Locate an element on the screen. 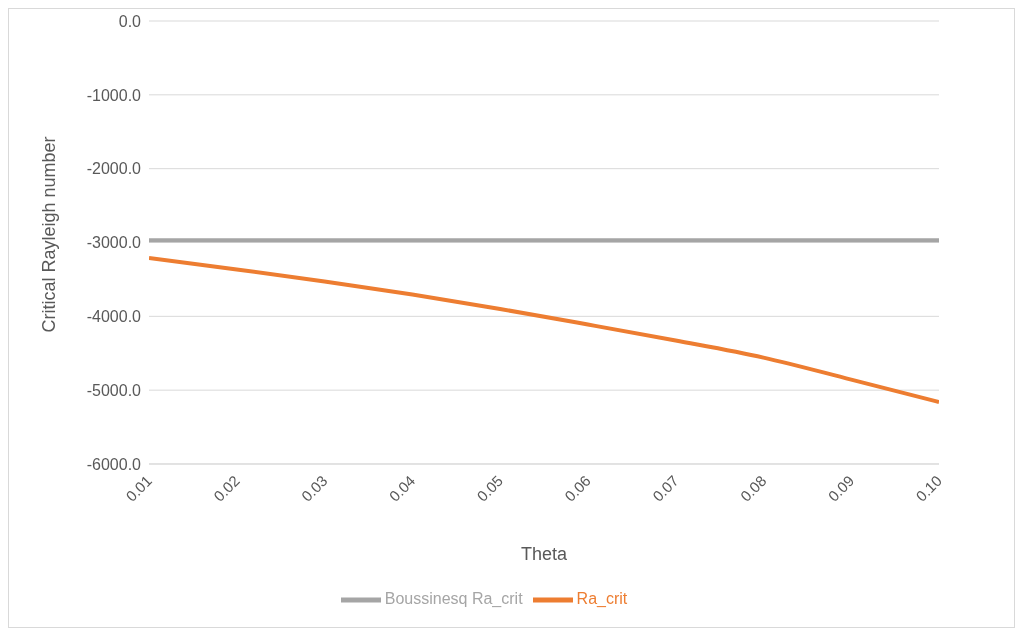 This screenshot has width=1023, height=635. x-tick-label: 0.08 is located at coordinates (753, 488).